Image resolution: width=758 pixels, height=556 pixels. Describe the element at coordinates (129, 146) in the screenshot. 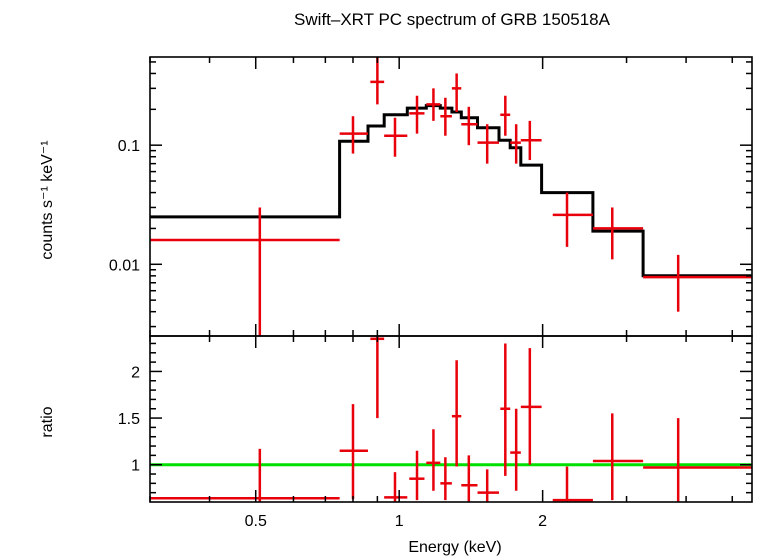

I see `top-panel-ytick-label: 0.1` at that location.